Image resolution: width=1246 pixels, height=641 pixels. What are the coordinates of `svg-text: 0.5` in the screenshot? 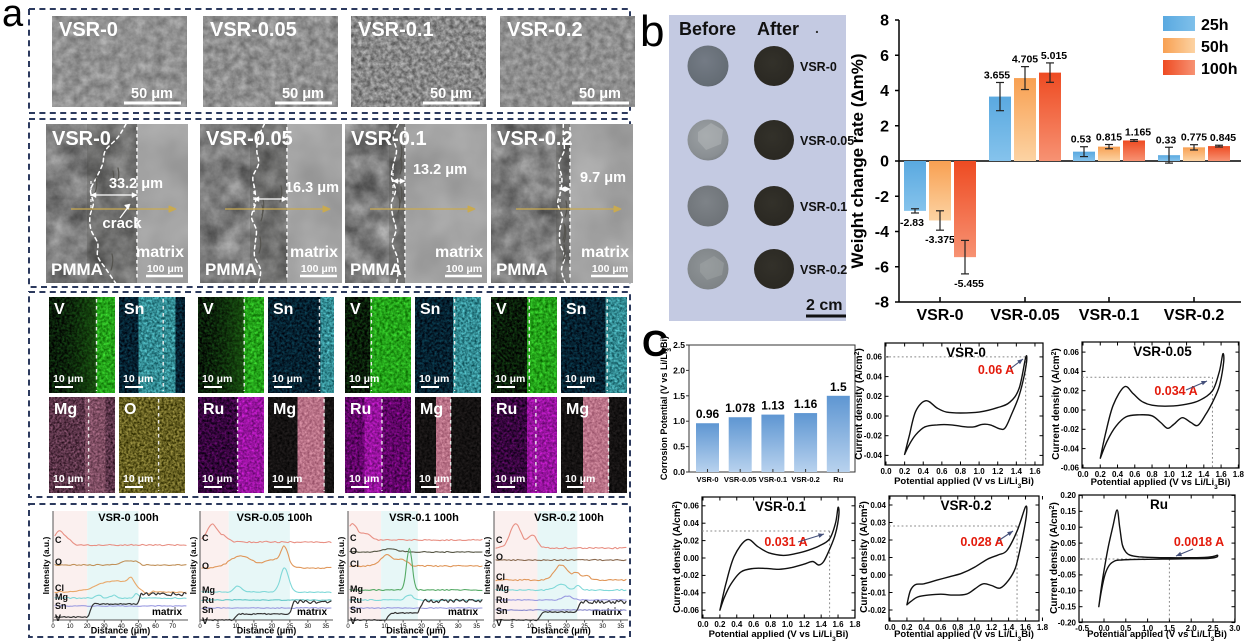 It's located at (1126, 628).